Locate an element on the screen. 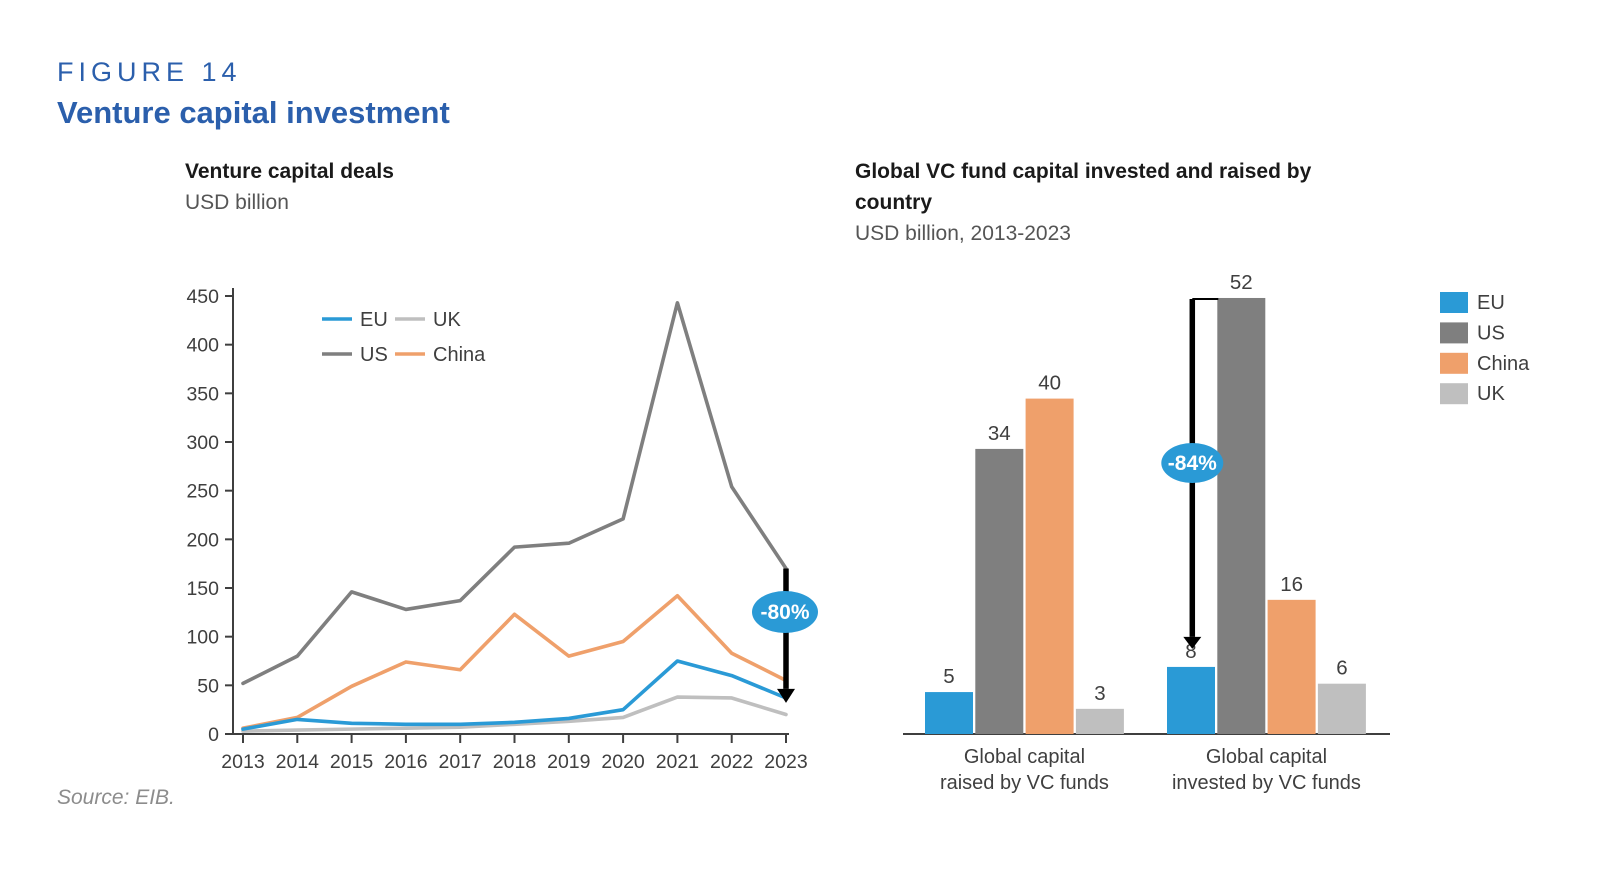 The image size is (1618, 886). y-tick-label: 50 is located at coordinates (208, 686).